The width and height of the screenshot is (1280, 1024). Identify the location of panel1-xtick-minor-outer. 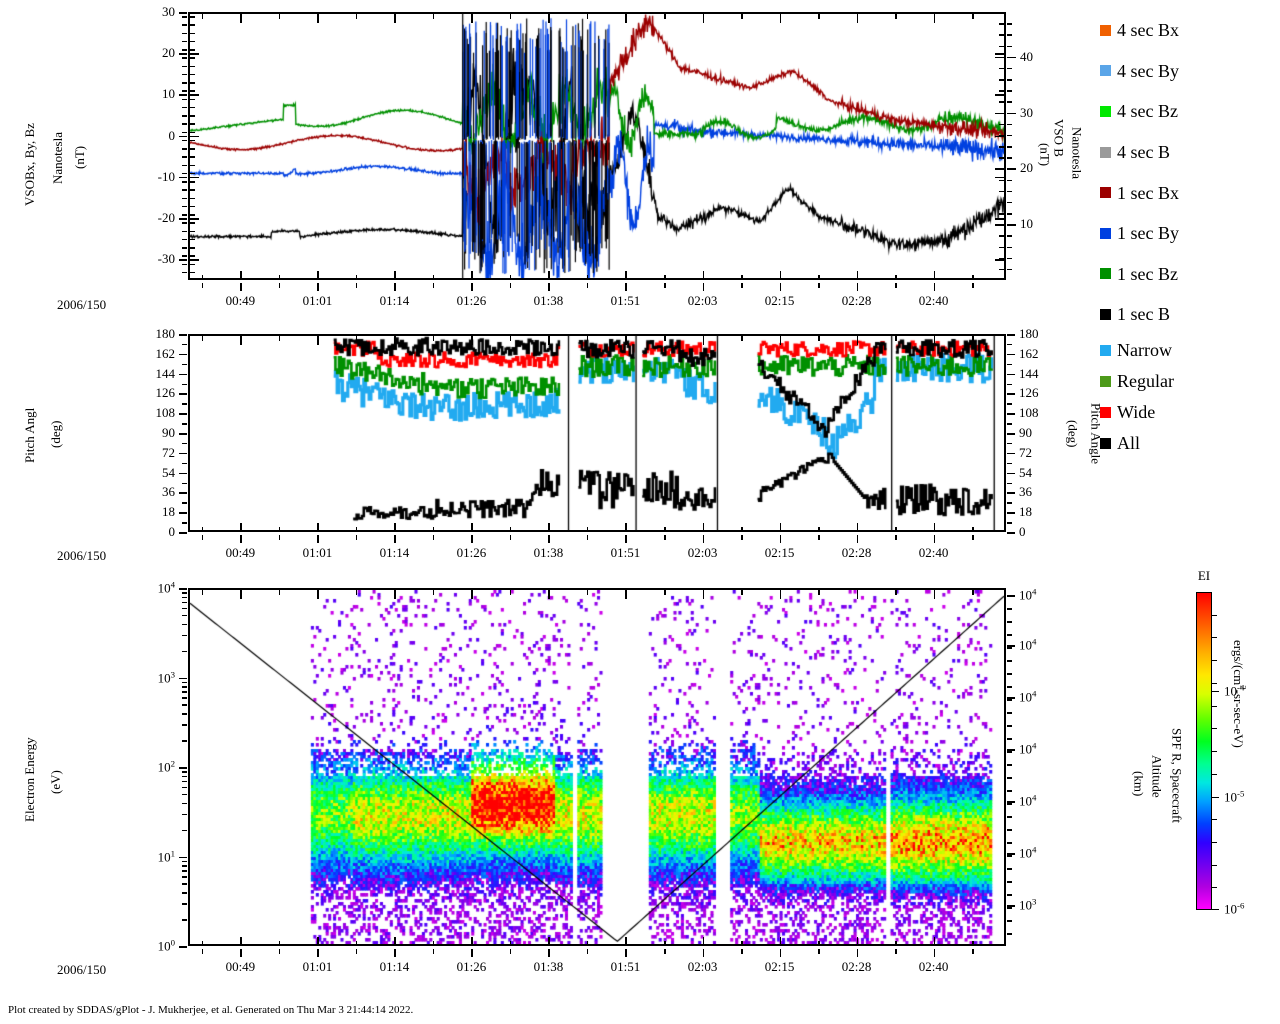
(742, 285).